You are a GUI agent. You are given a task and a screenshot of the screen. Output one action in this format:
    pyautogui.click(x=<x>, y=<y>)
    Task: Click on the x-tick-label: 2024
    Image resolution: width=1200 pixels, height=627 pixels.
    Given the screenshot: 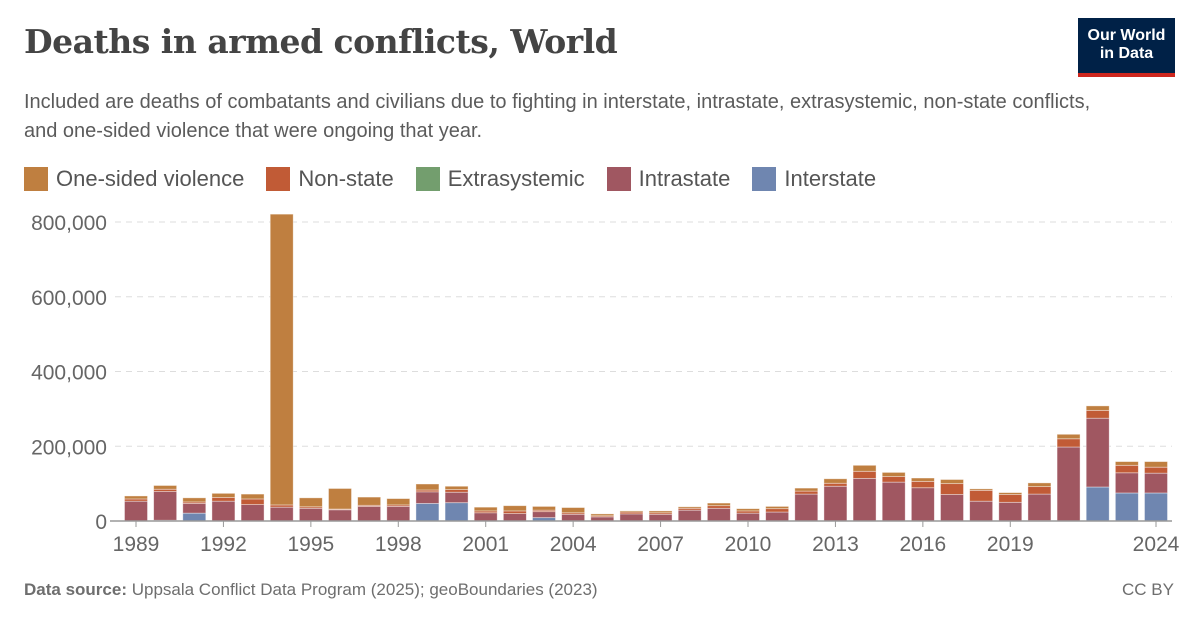 What is the action you would take?
    pyautogui.click(x=1156, y=544)
    